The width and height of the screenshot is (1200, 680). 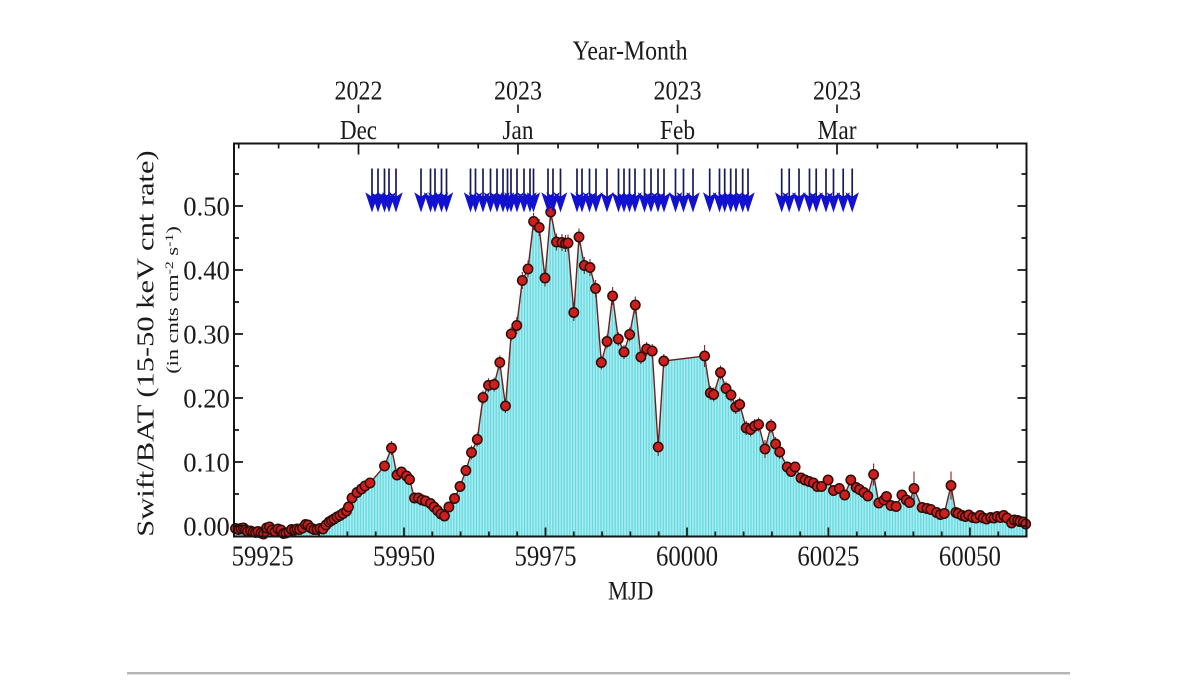 I want to click on svg-text: 59925, so click(x=263, y=556).